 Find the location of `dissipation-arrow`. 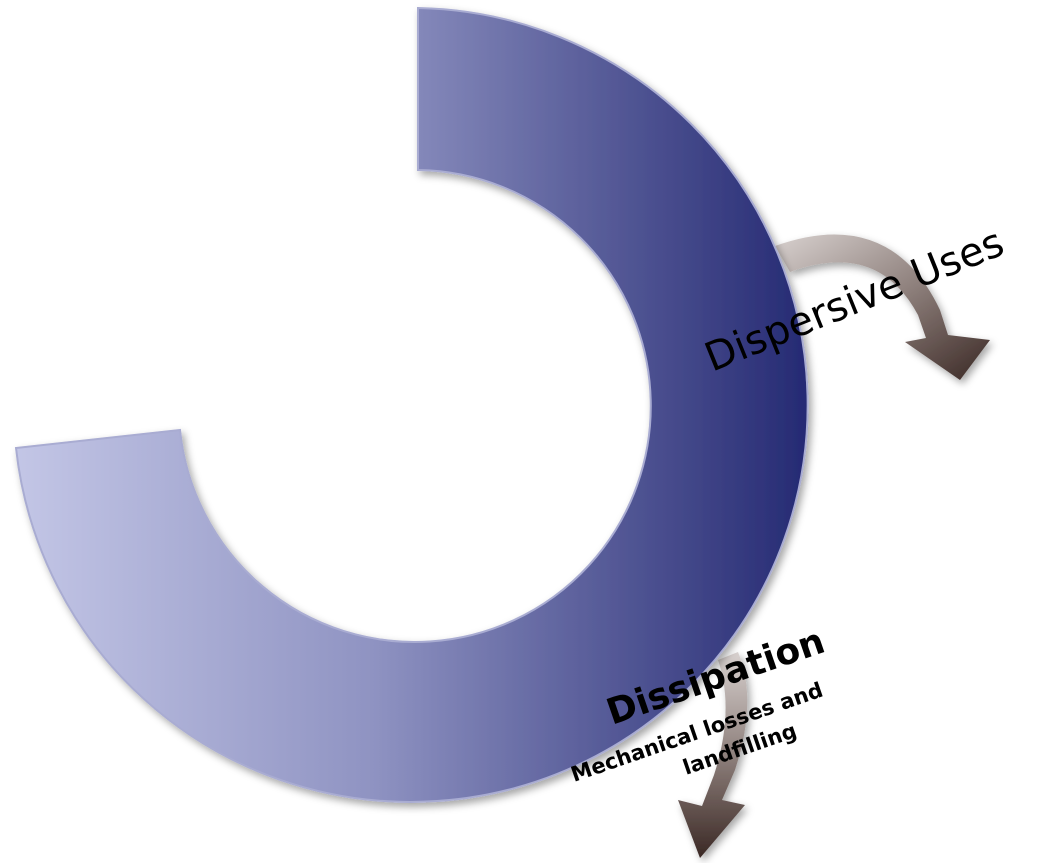

dissipation-arrow is located at coordinates (713, 755).